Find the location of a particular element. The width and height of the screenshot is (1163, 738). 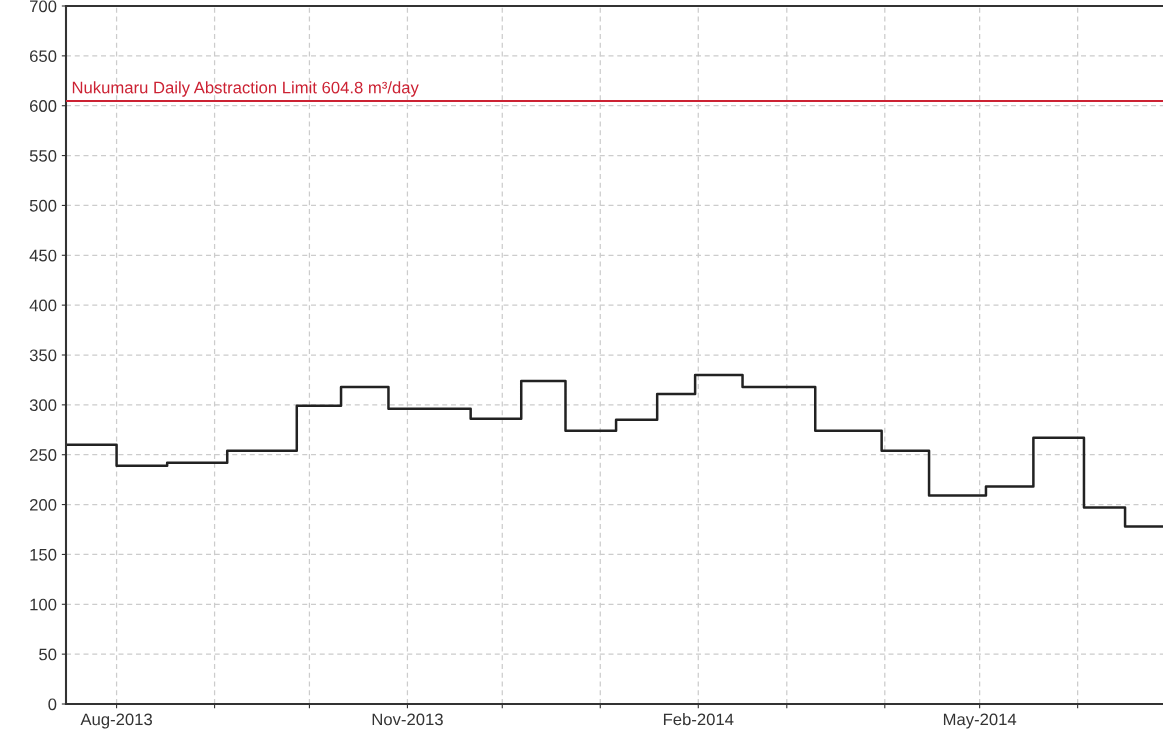

y-tick-label: 350 is located at coordinates (43, 355).